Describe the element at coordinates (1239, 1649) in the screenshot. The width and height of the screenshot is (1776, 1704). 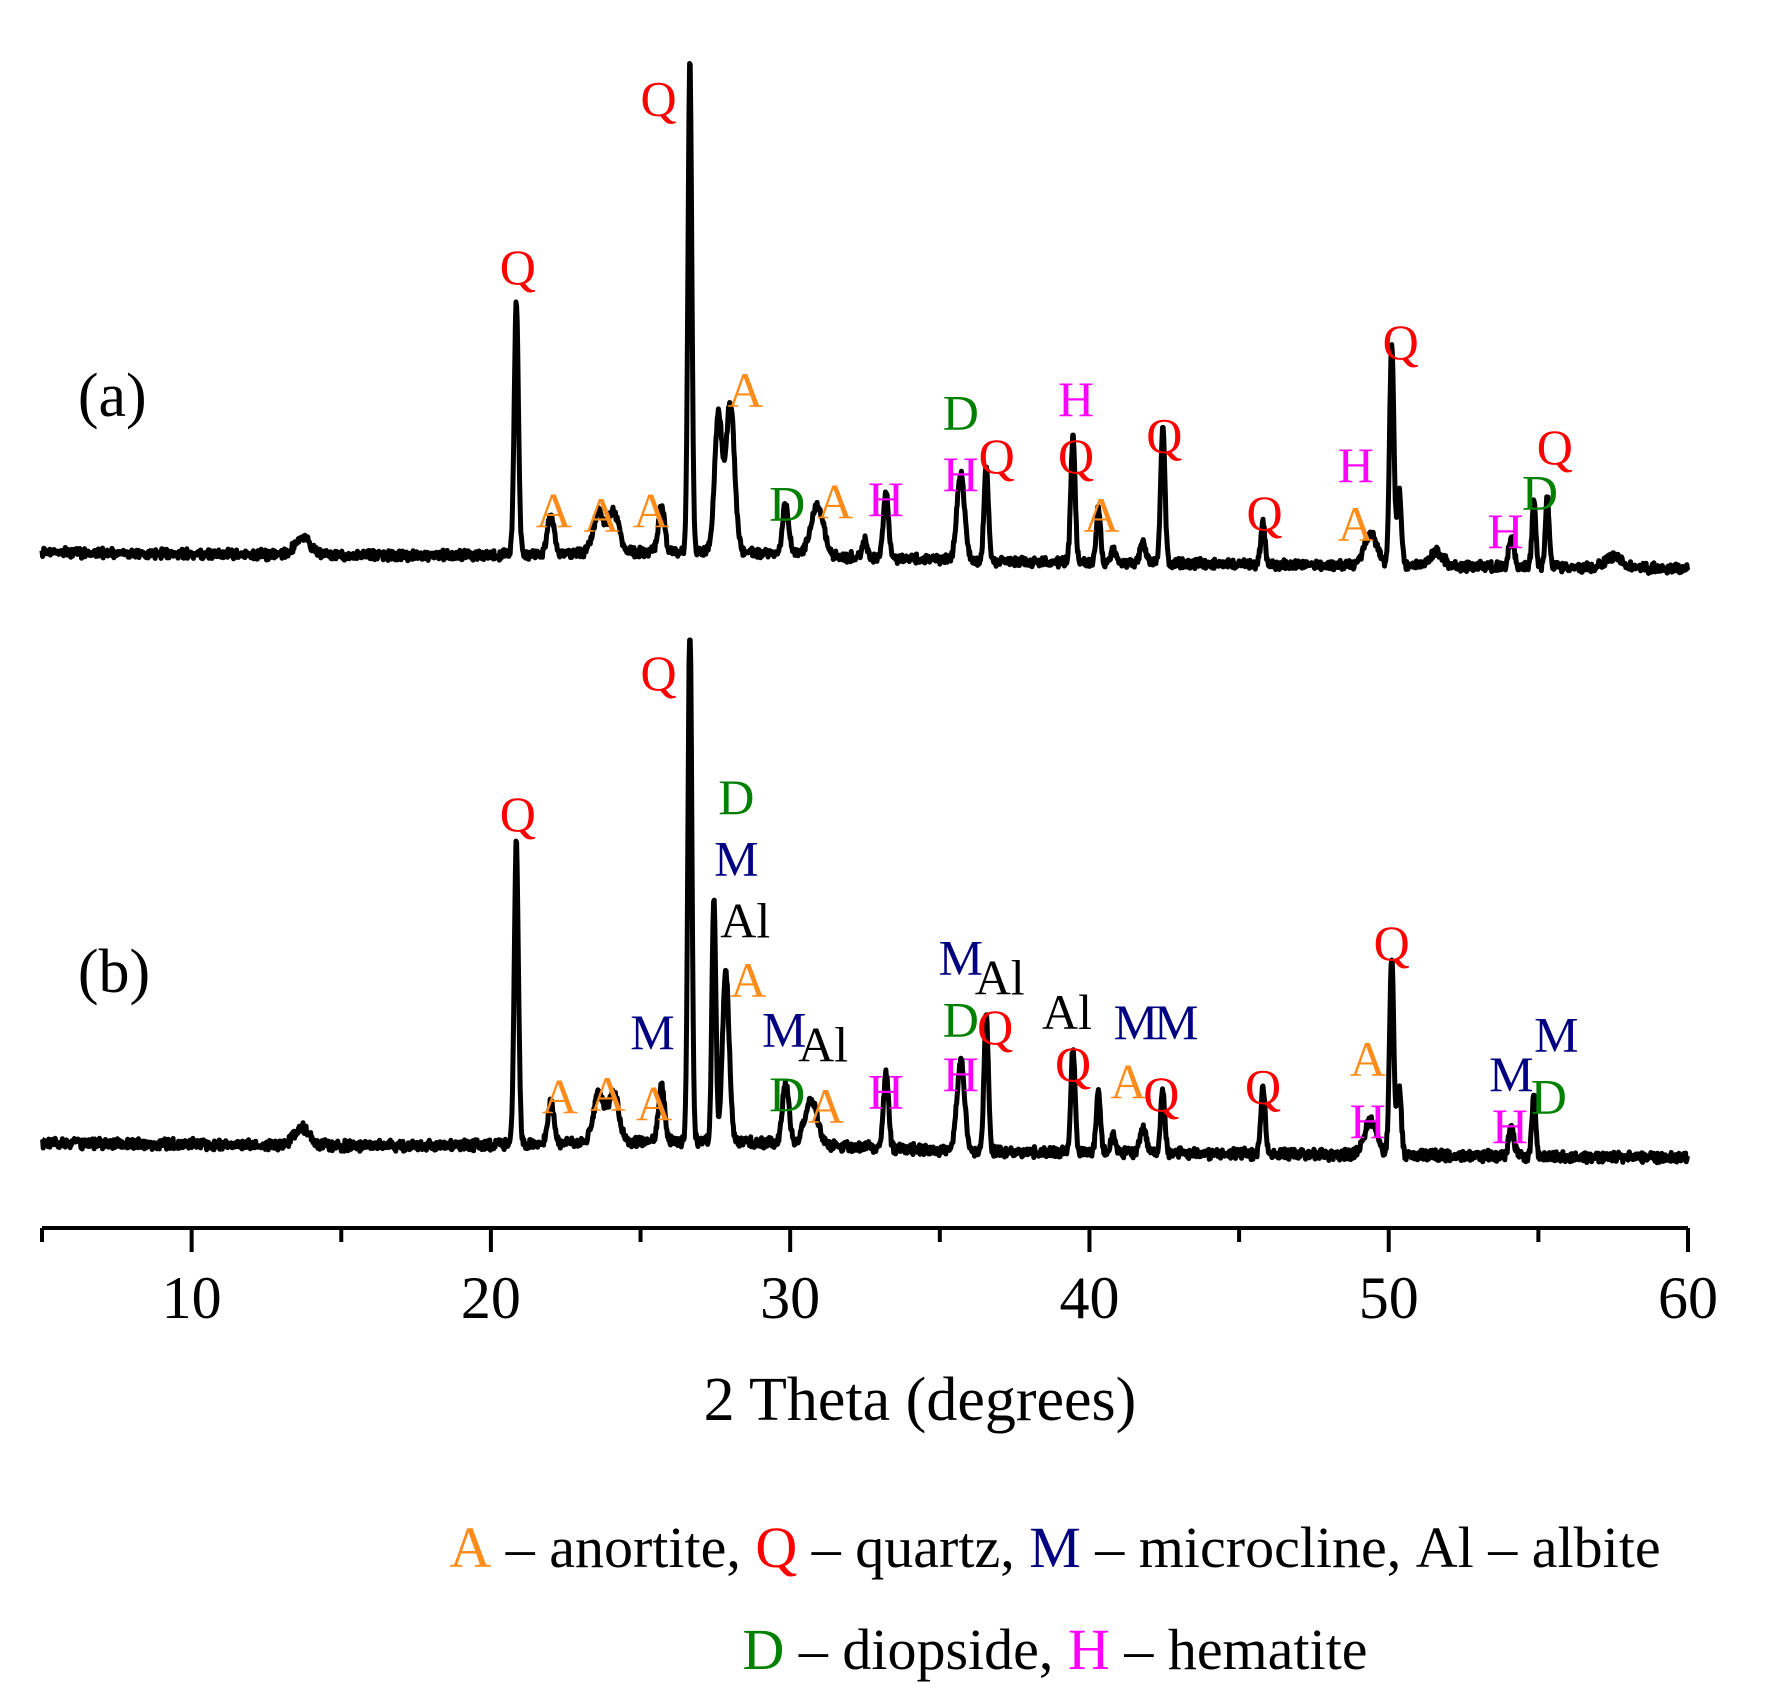
I see `legend-text: – hematite` at that location.